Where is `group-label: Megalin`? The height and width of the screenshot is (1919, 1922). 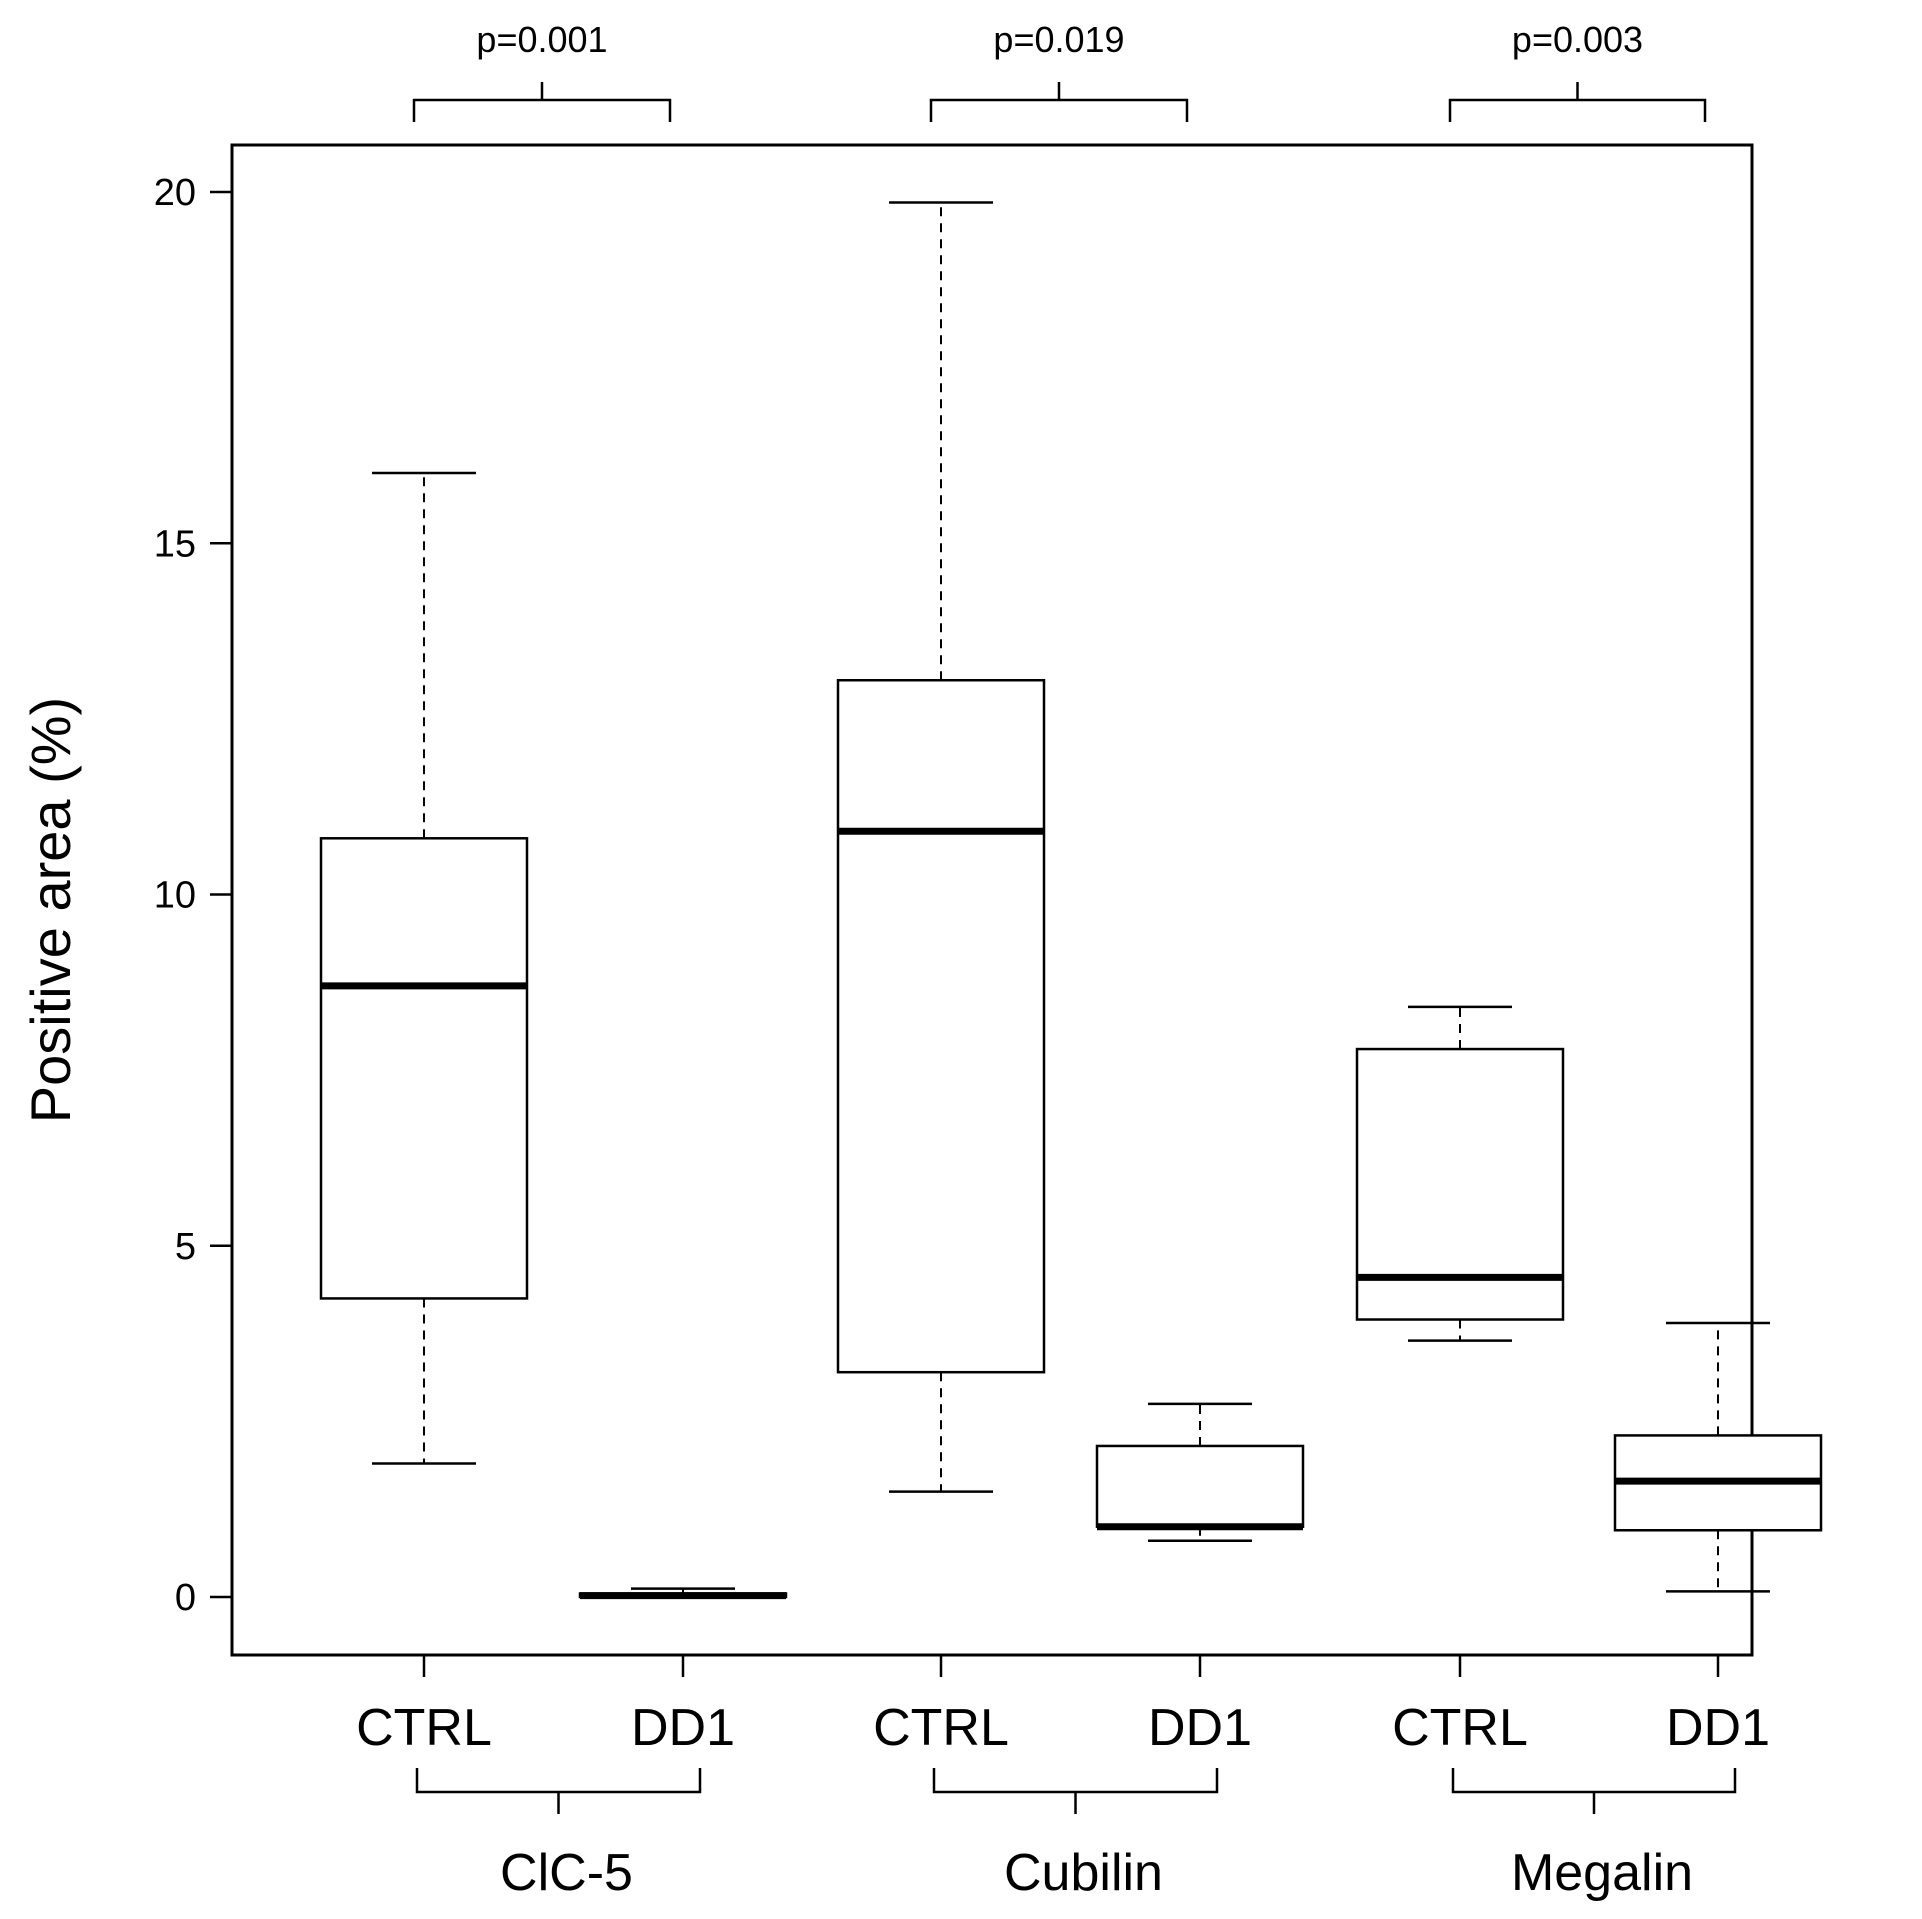
group-label: Megalin is located at coordinates (1602, 1873).